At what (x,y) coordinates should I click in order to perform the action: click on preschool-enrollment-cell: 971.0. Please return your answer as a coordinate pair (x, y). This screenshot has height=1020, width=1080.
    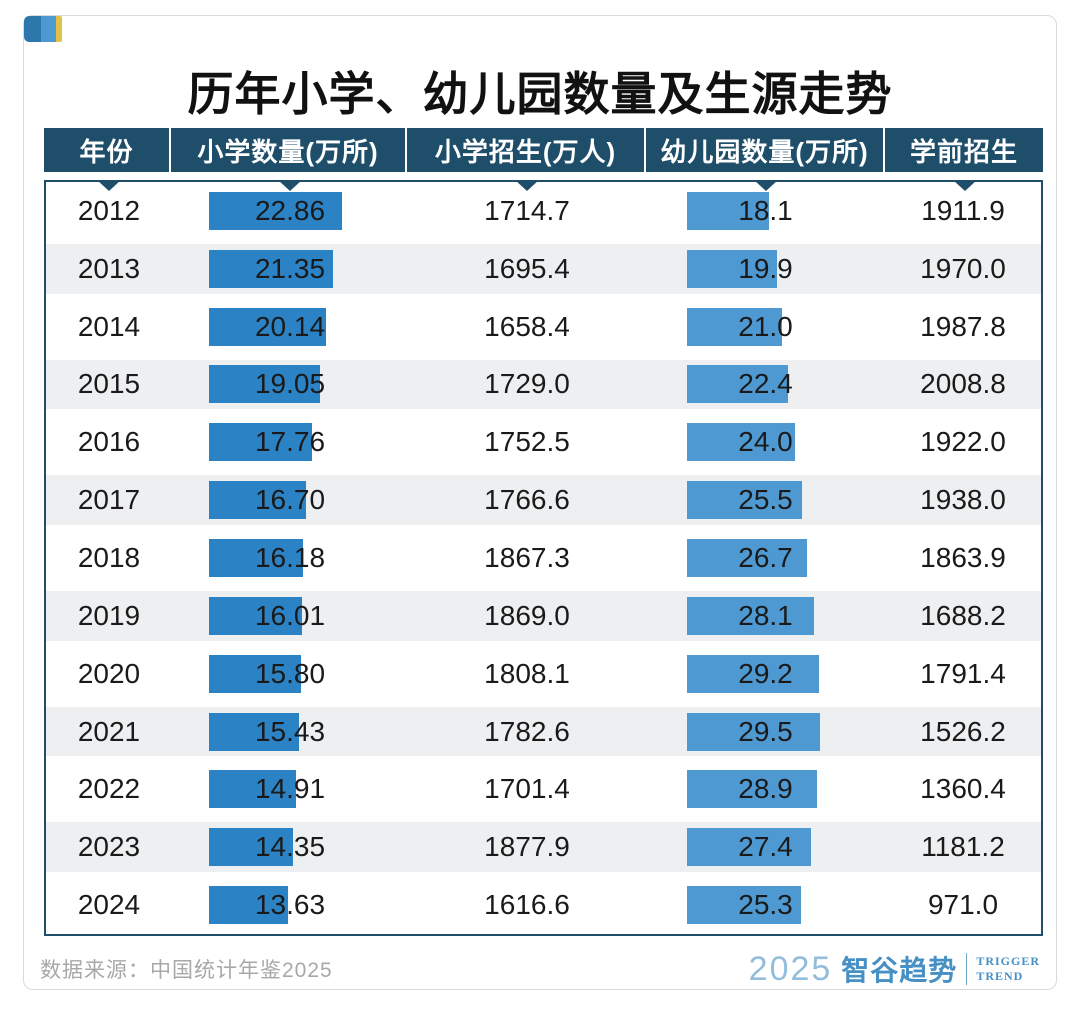
    Looking at the image, I should click on (963, 905).